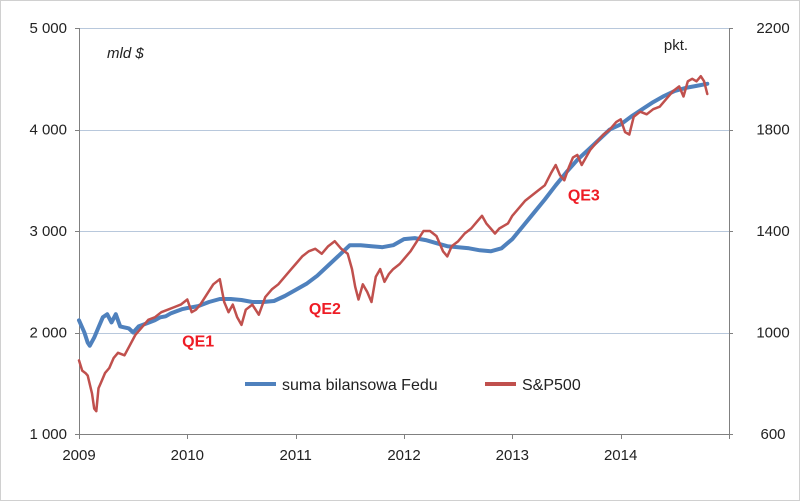 The width and height of the screenshot is (800, 501). I want to click on right-axis-unit: pkt., so click(676, 45).